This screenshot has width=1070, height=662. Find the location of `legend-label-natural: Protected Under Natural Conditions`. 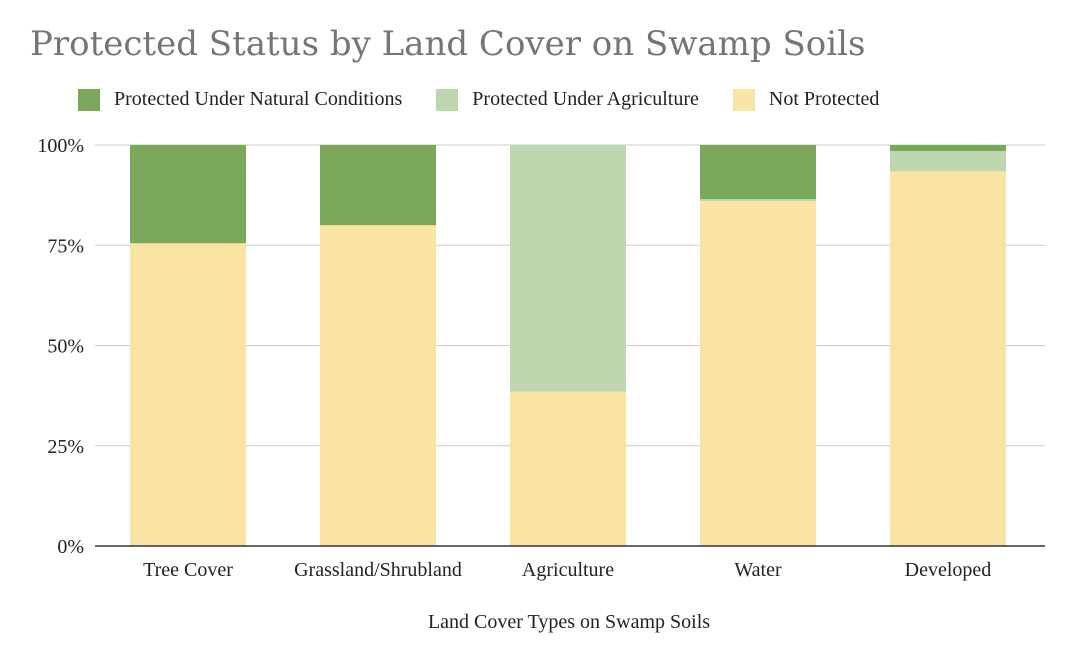

legend-label-natural: Protected Under Natural Conditions is located at coordinates (258, 99).